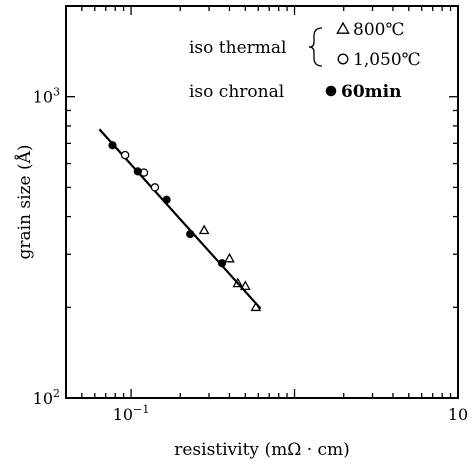 Image resolution: width=476 pixels, height=465 pixels. Describe the element at coordinates (458, 414) in the screenshot. I see `x-tick-label: 10` at that location.